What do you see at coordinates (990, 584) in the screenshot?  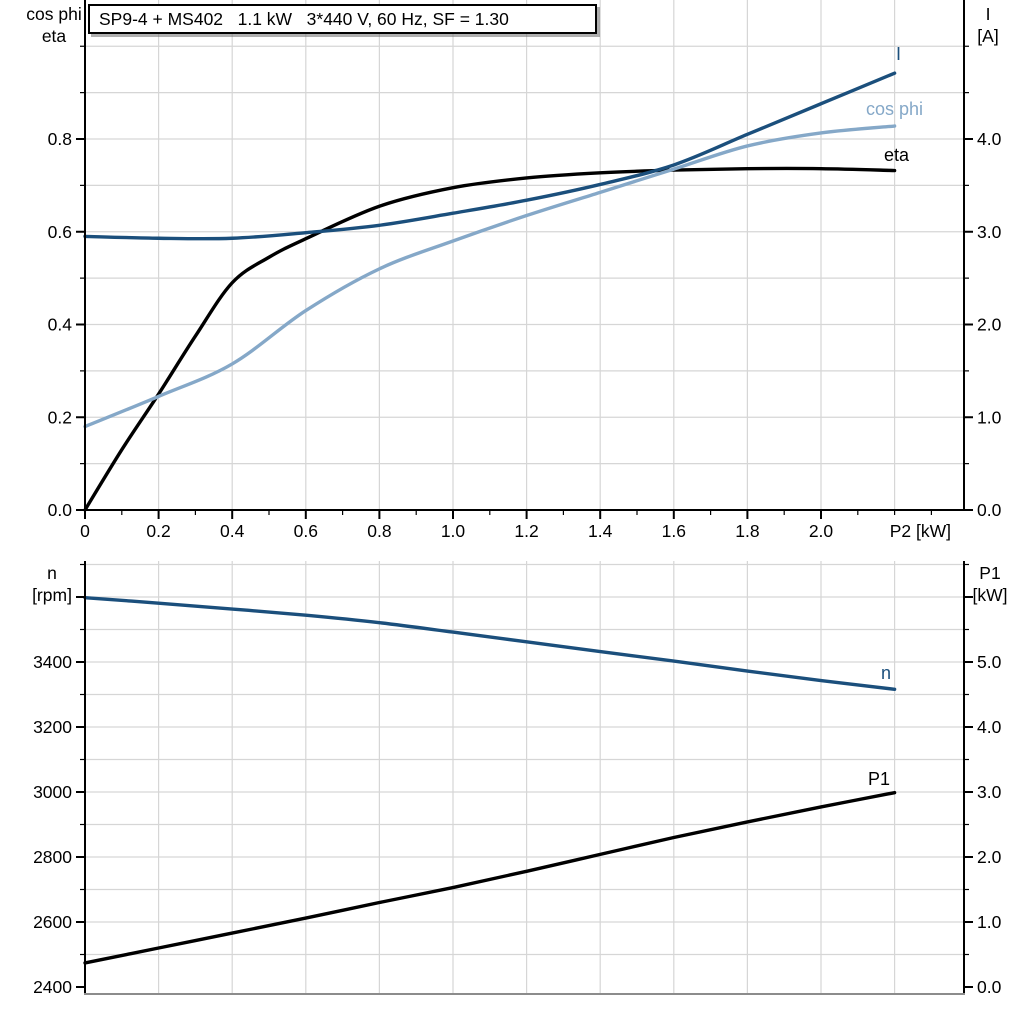 I see `axis-title-bottom-right: P1 [kW]` at bounding box center [990, 584].